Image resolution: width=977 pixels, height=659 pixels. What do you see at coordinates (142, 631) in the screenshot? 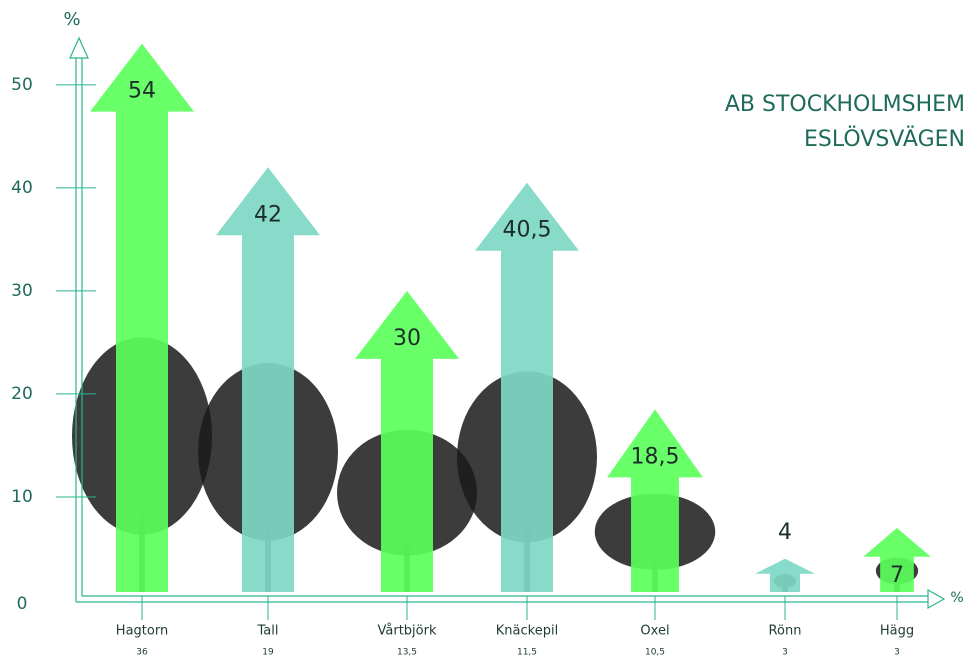
I see `x-tick-label: Hagtorn` at bounding box center [142, 631].